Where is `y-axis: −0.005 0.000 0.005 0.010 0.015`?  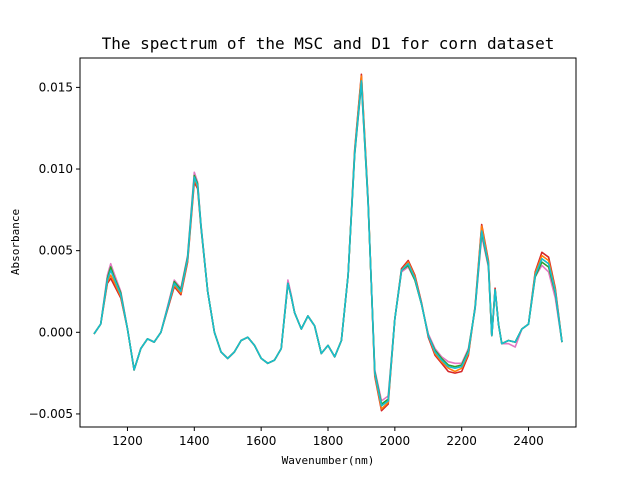 y-axis: −0.005 0.000 0.005 0.010 0.015 is located at coordinates (54, 250).